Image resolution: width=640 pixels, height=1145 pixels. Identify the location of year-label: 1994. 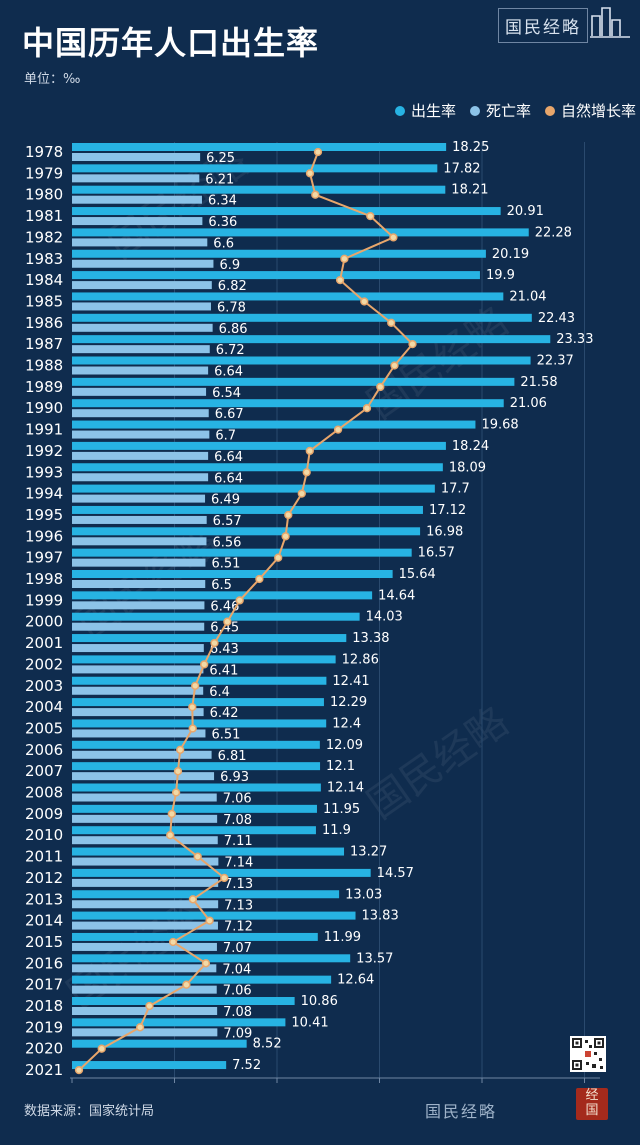
(44, 494).